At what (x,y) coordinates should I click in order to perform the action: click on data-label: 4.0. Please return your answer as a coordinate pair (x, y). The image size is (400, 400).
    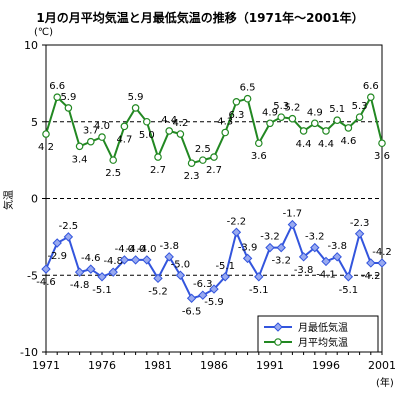
    Looking at the image, I should click on (102, 126).